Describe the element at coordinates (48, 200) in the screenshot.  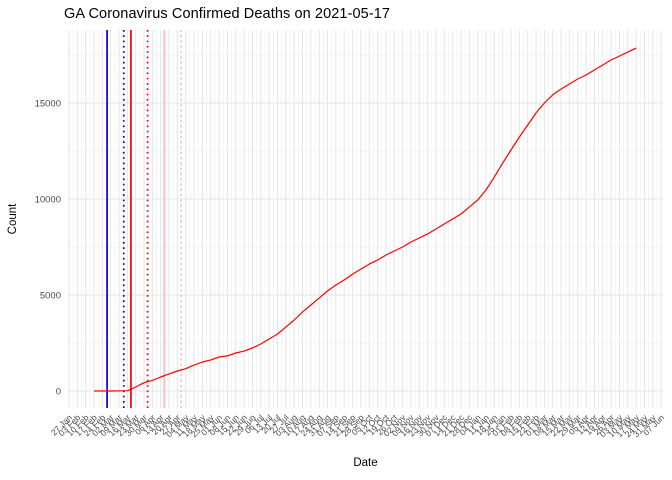
I see `y-tick-label: 10000` at that location.